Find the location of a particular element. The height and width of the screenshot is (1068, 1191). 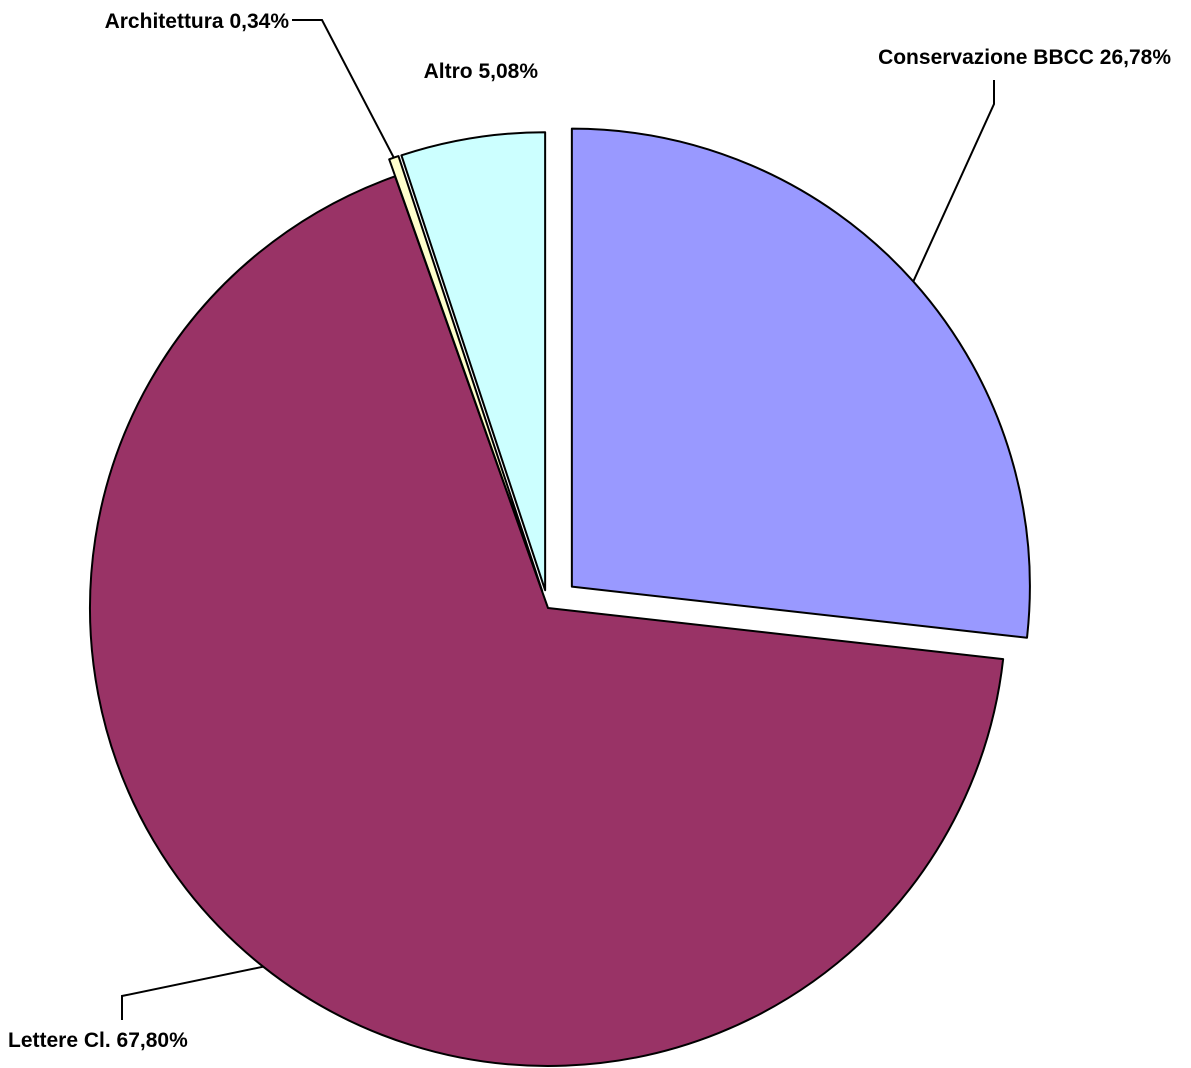

leader-line-conservazione is located at coordinates (953, 181).